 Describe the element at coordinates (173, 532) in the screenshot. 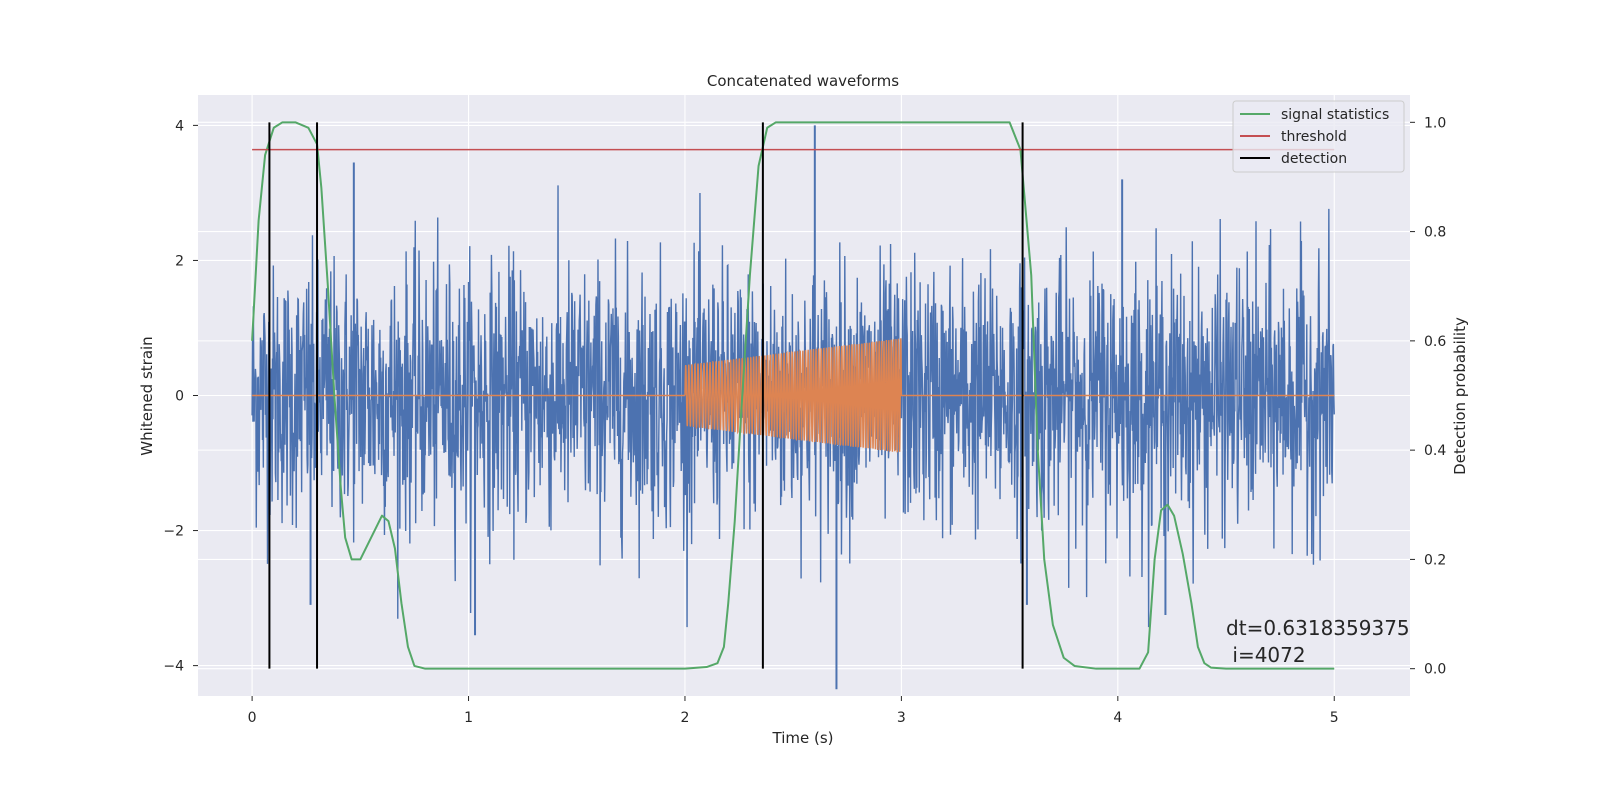

I see `y-tick-label-left: −2` at that location.